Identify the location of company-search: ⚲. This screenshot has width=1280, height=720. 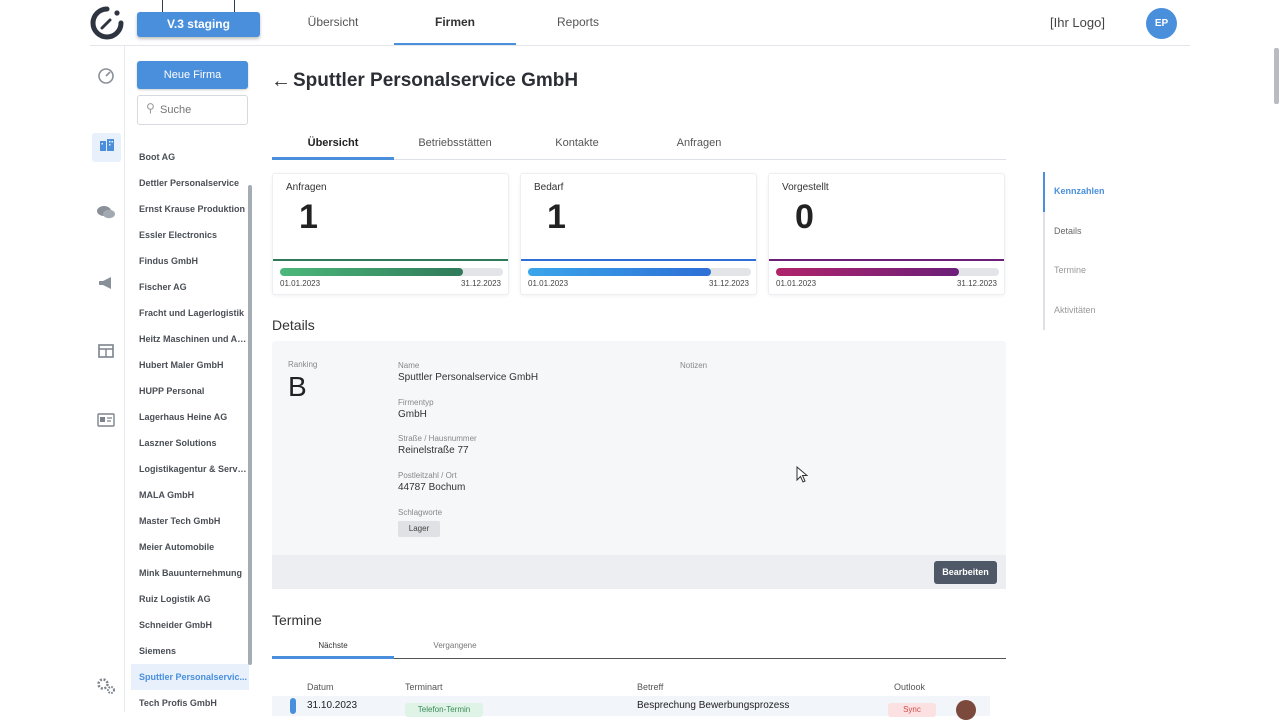
(192, 110).